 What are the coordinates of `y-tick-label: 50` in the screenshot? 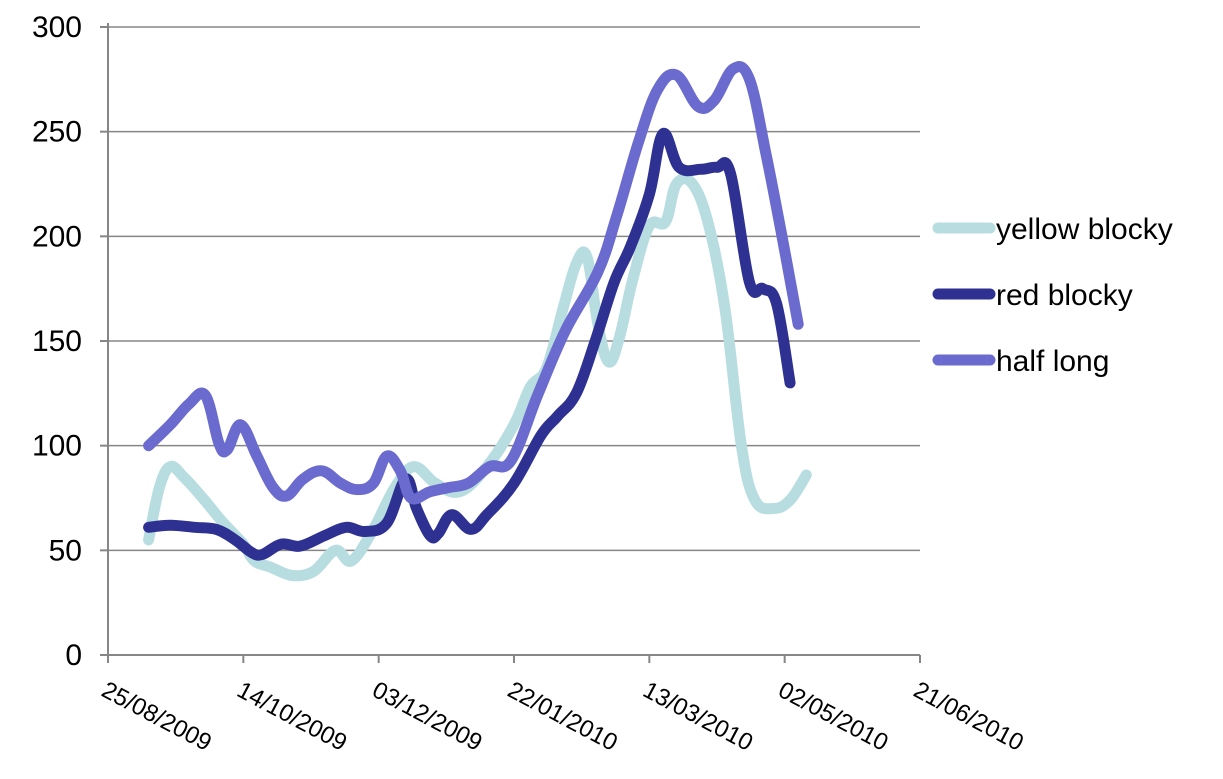 It's located at (65, 550).